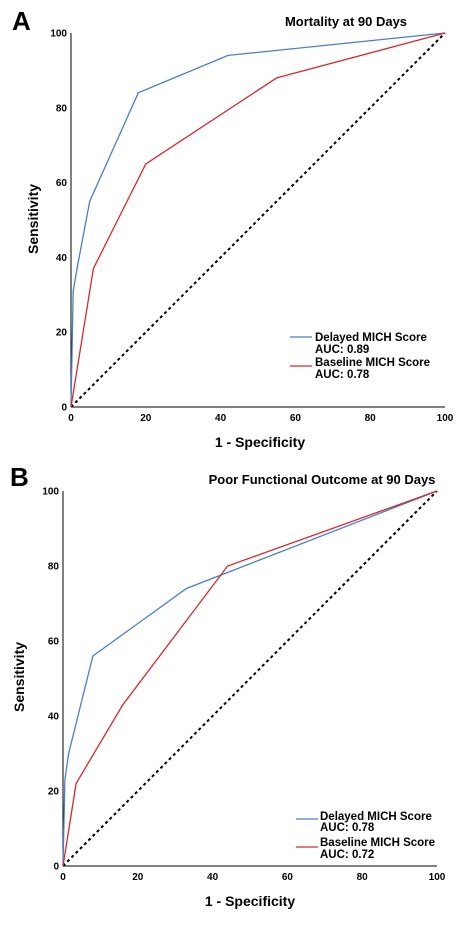 The width and height of the screenshot is (474, 926). Describe the element at coordinates (346, 21) in the screenshot. I see `chart-title: Mortality at 90 Days` at that location.